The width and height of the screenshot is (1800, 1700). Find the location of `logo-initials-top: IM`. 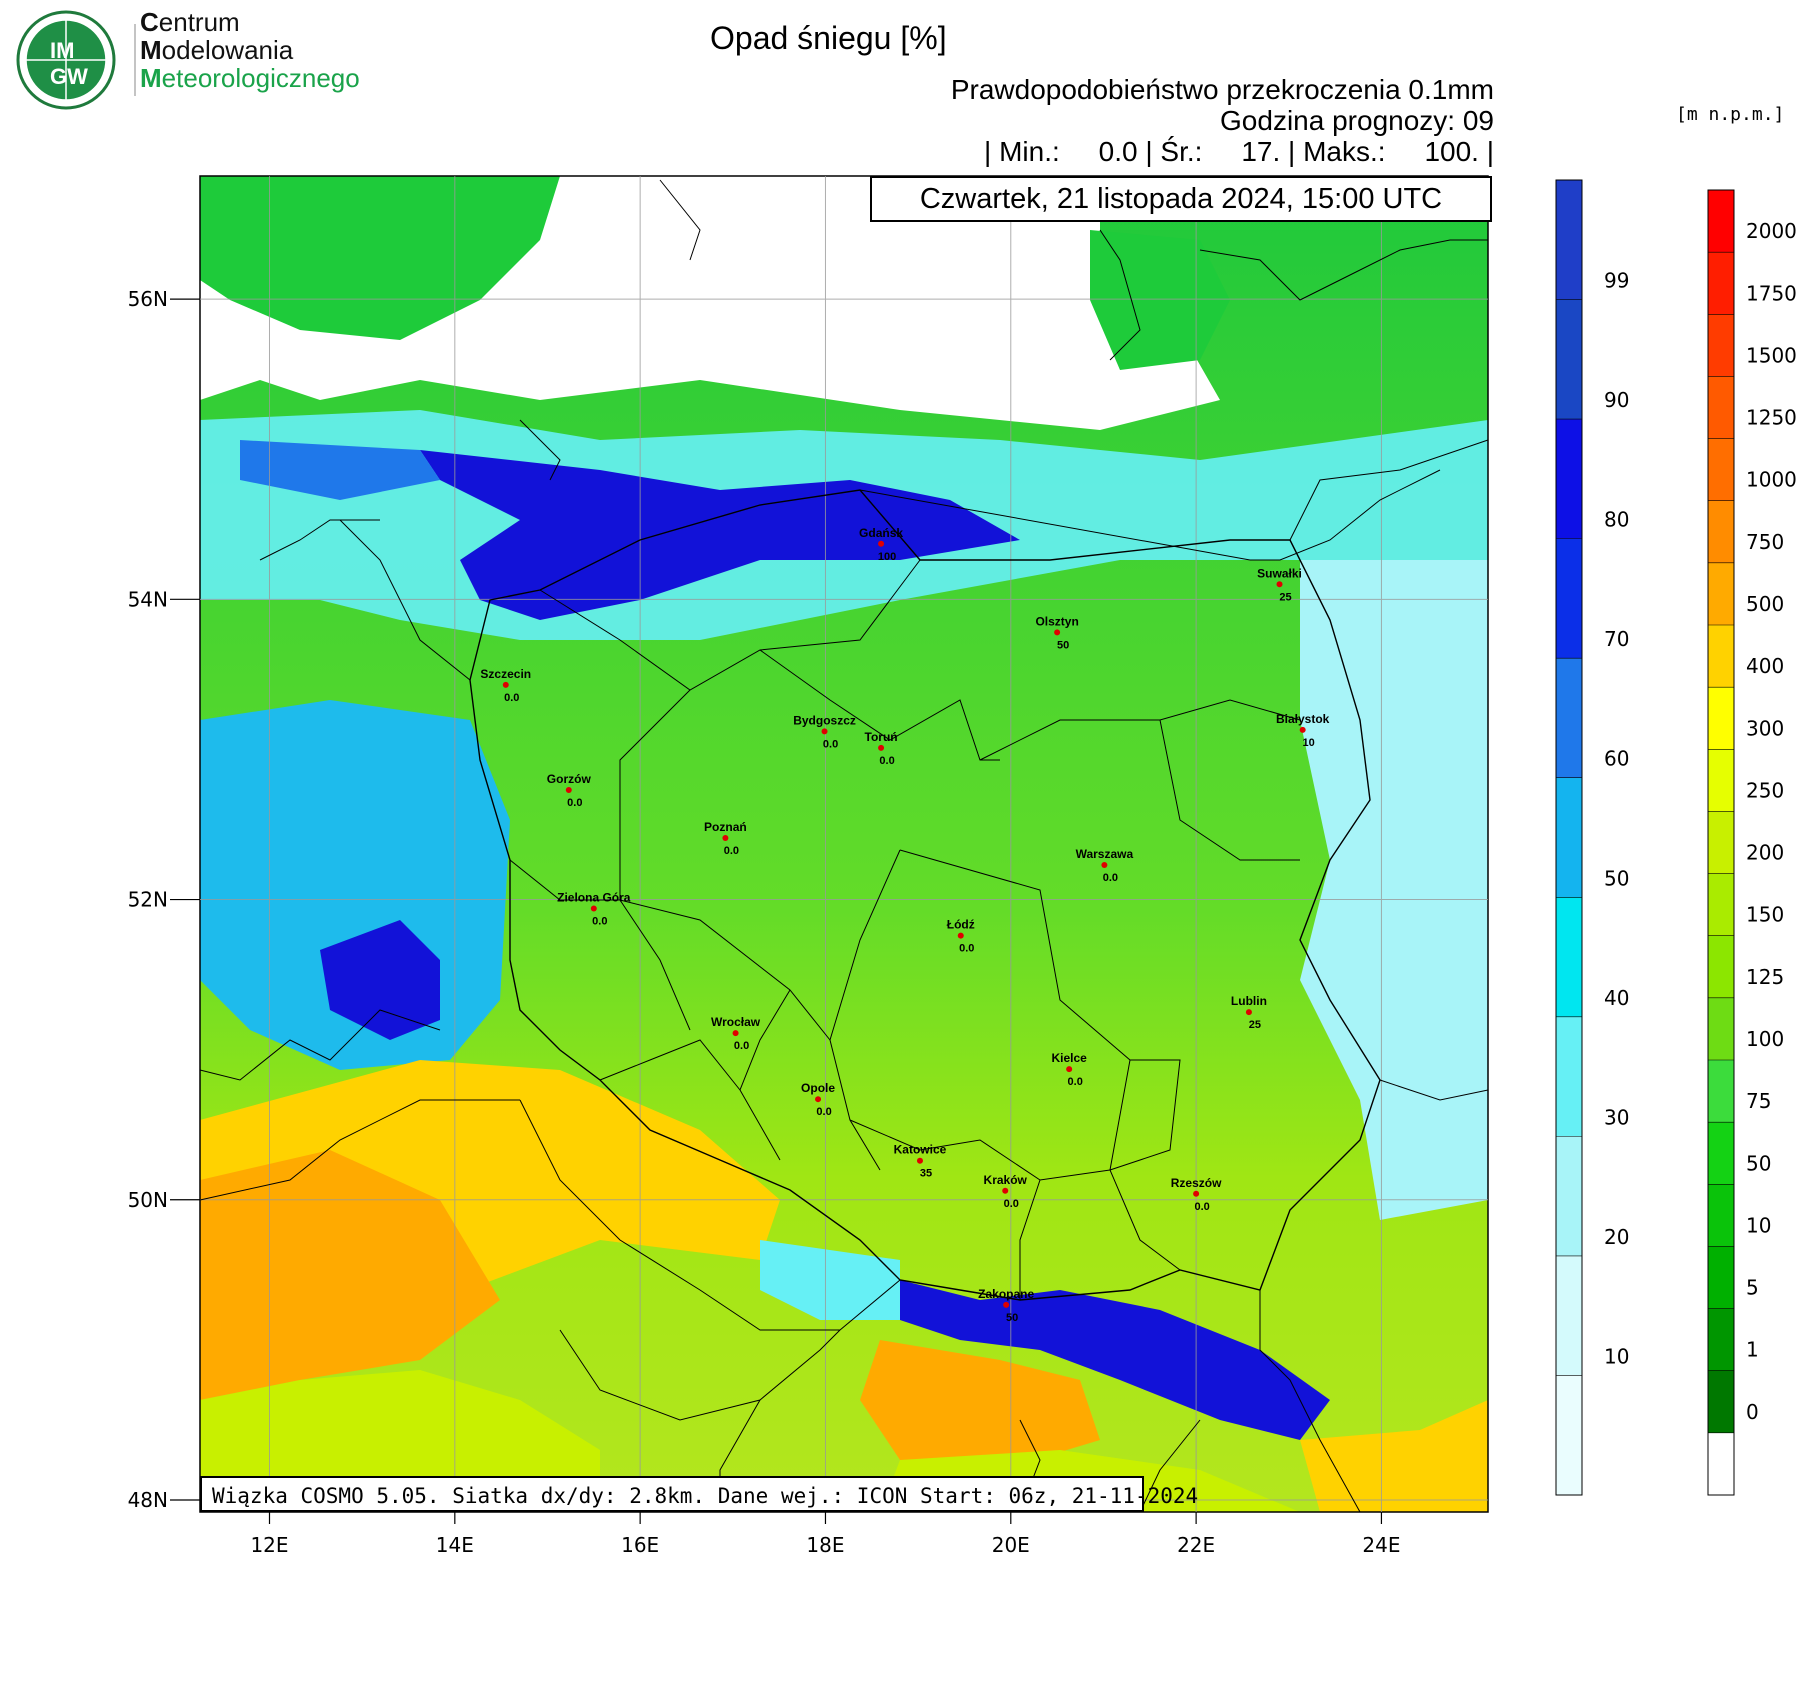

logo-initials-top: IM is located at coordinates (62, 50).